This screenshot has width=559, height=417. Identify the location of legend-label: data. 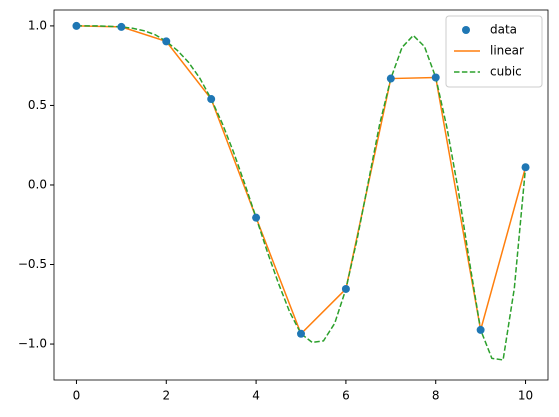
(503, 30).